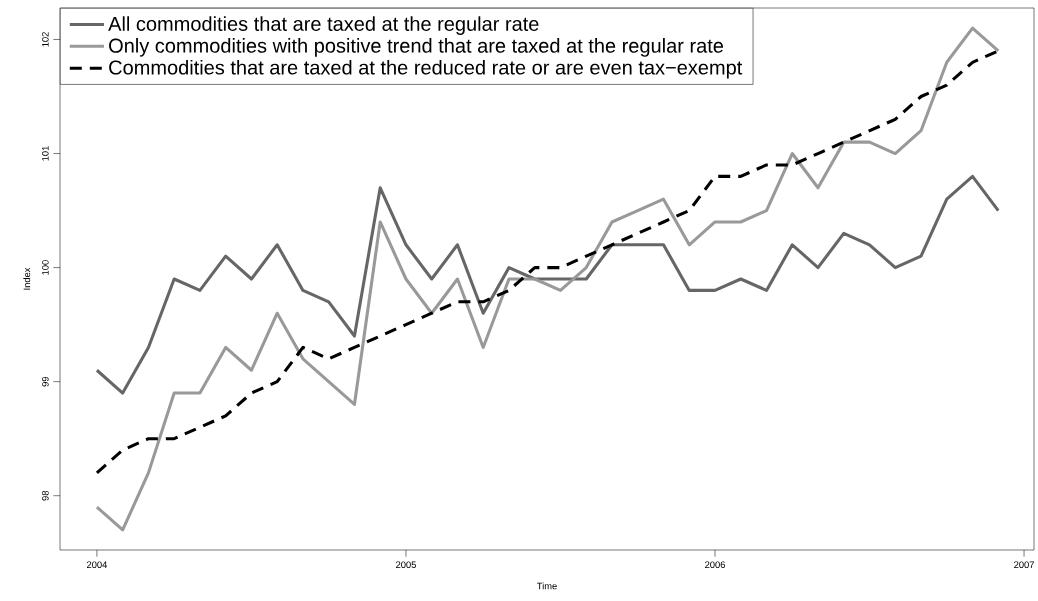 The height and width of the screenshot is (601, 1038). I want to click on y-tick-label: 102, so click(45, 39).